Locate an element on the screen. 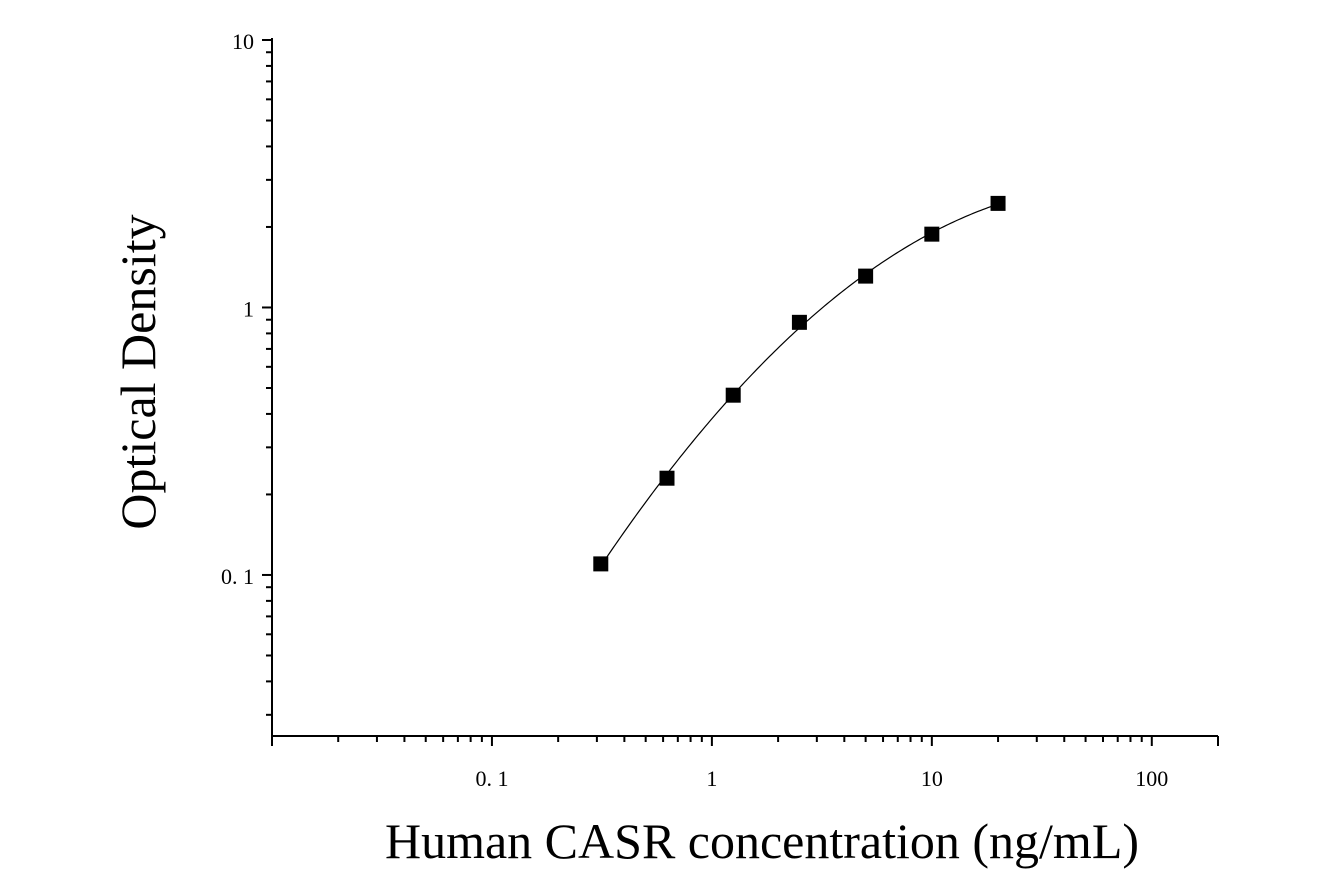  y-tick-label: 10 is located at coordinates (243, 41).